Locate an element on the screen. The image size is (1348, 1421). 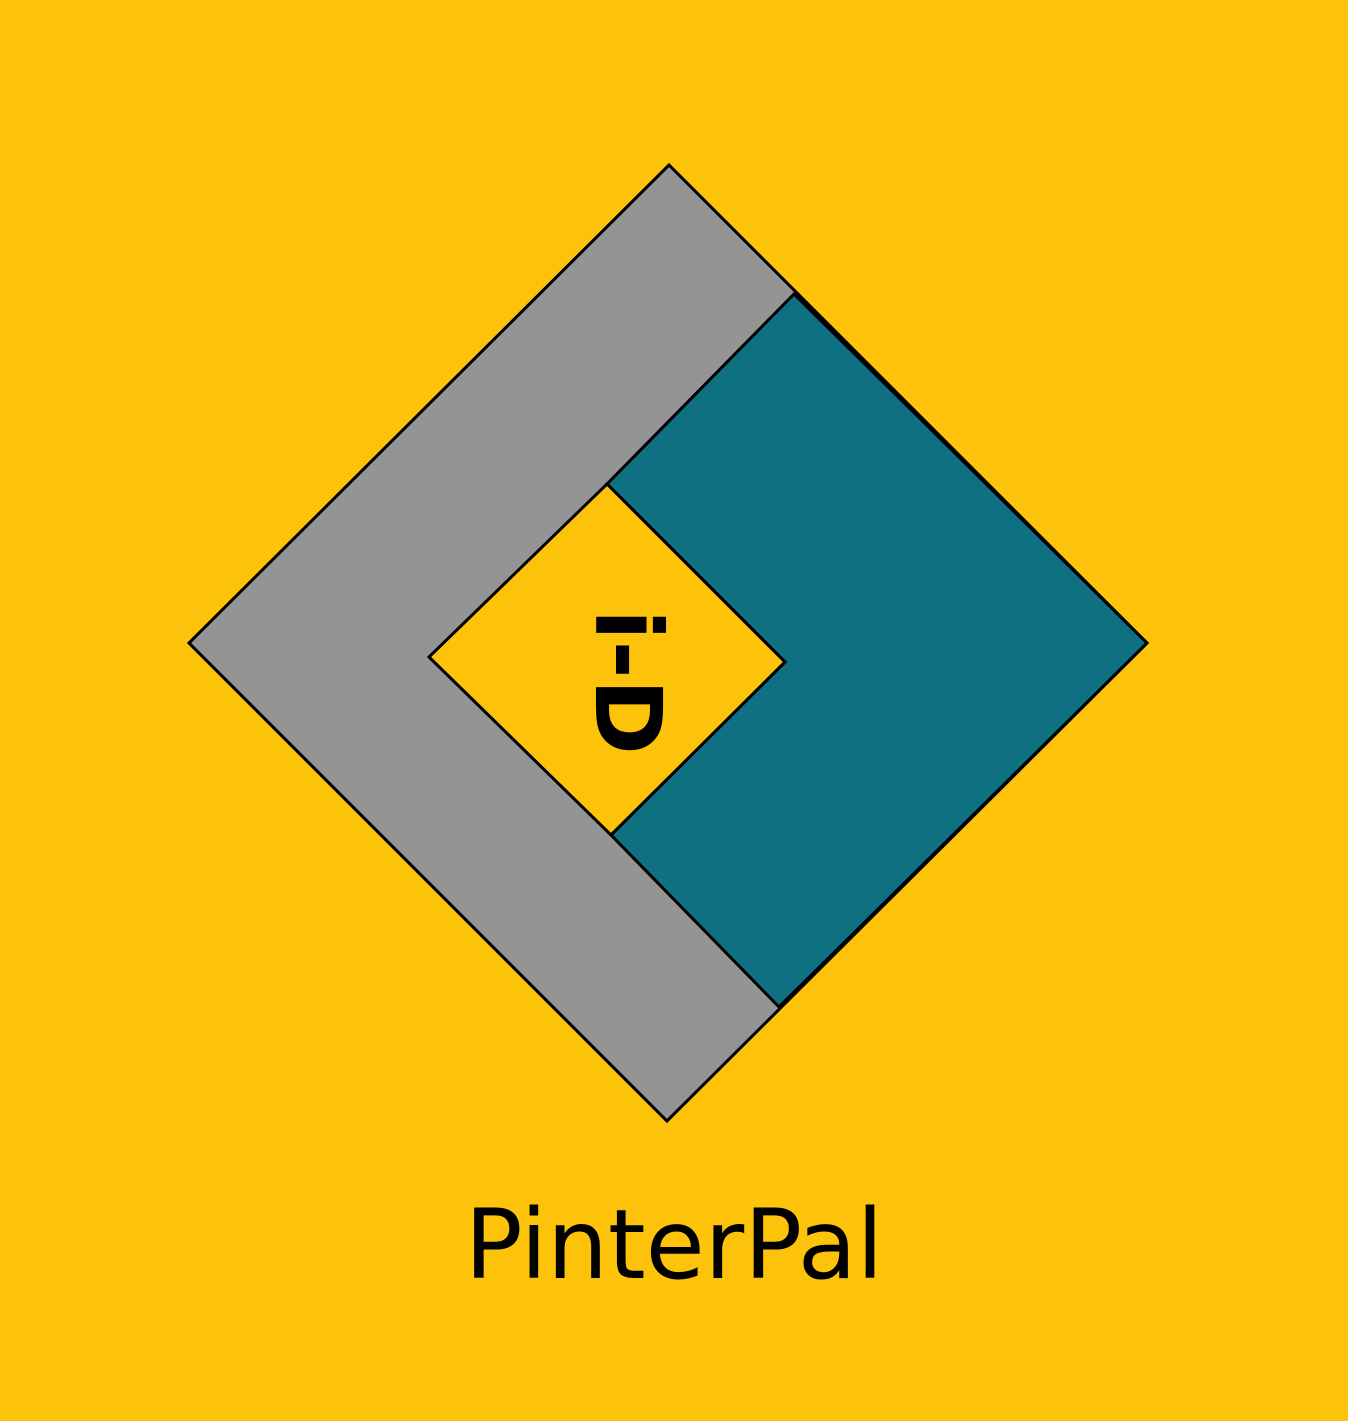
mark-text: i-D is located at coordinates (627, 682).